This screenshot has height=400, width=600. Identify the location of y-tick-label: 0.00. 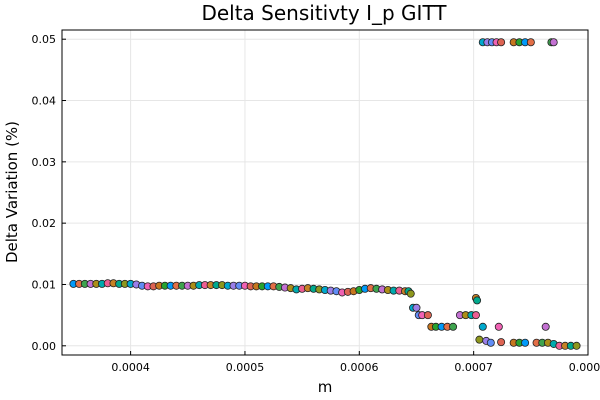
(44, 346).